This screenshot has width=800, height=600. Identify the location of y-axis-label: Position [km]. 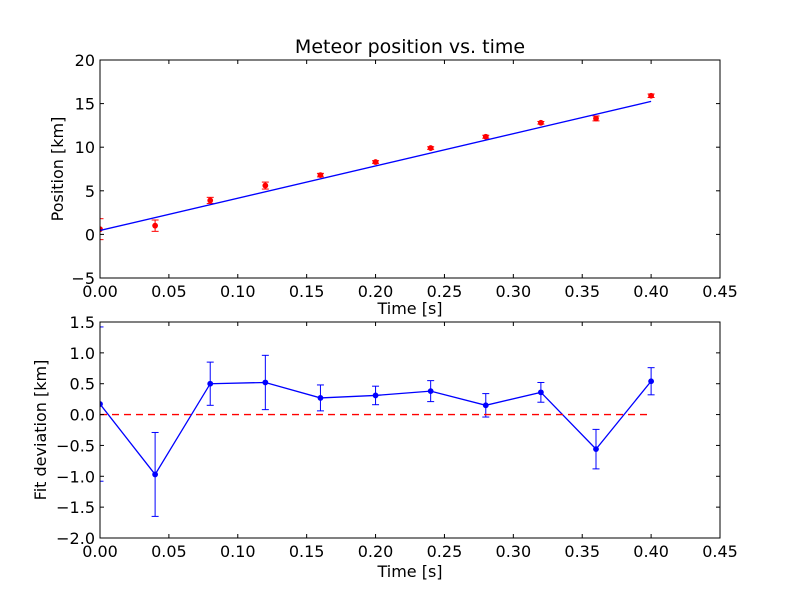
(57, 169).